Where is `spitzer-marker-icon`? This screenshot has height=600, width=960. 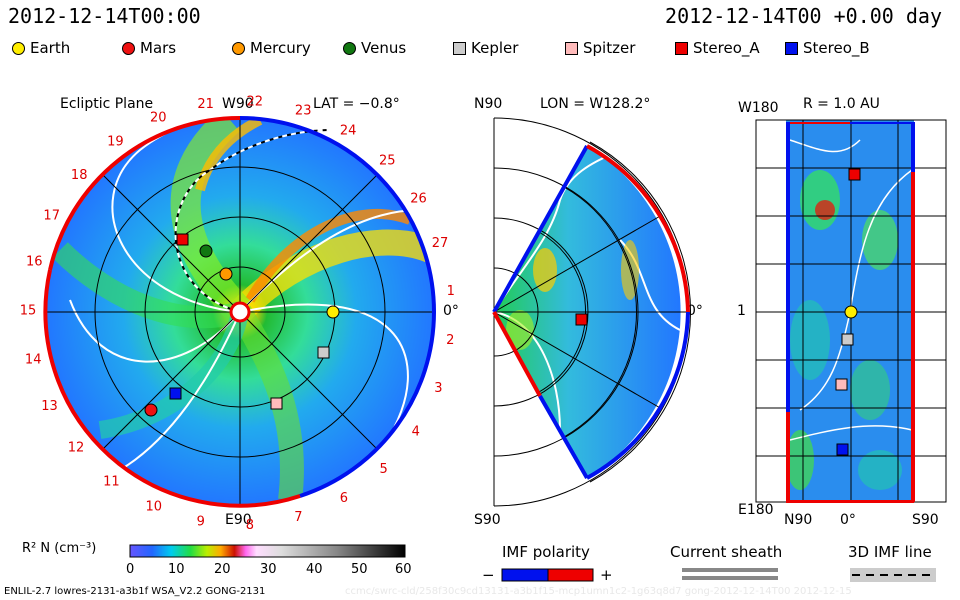 spitzer-marker-icon is located at coordinates (571, 48).